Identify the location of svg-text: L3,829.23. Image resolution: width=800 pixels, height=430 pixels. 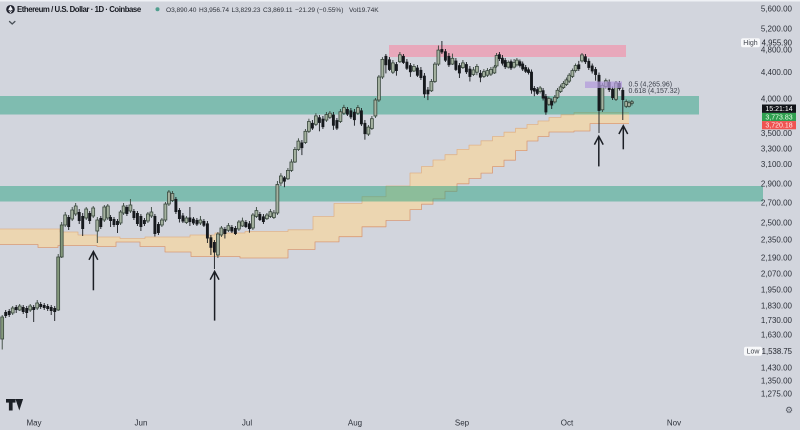
(246, 10).